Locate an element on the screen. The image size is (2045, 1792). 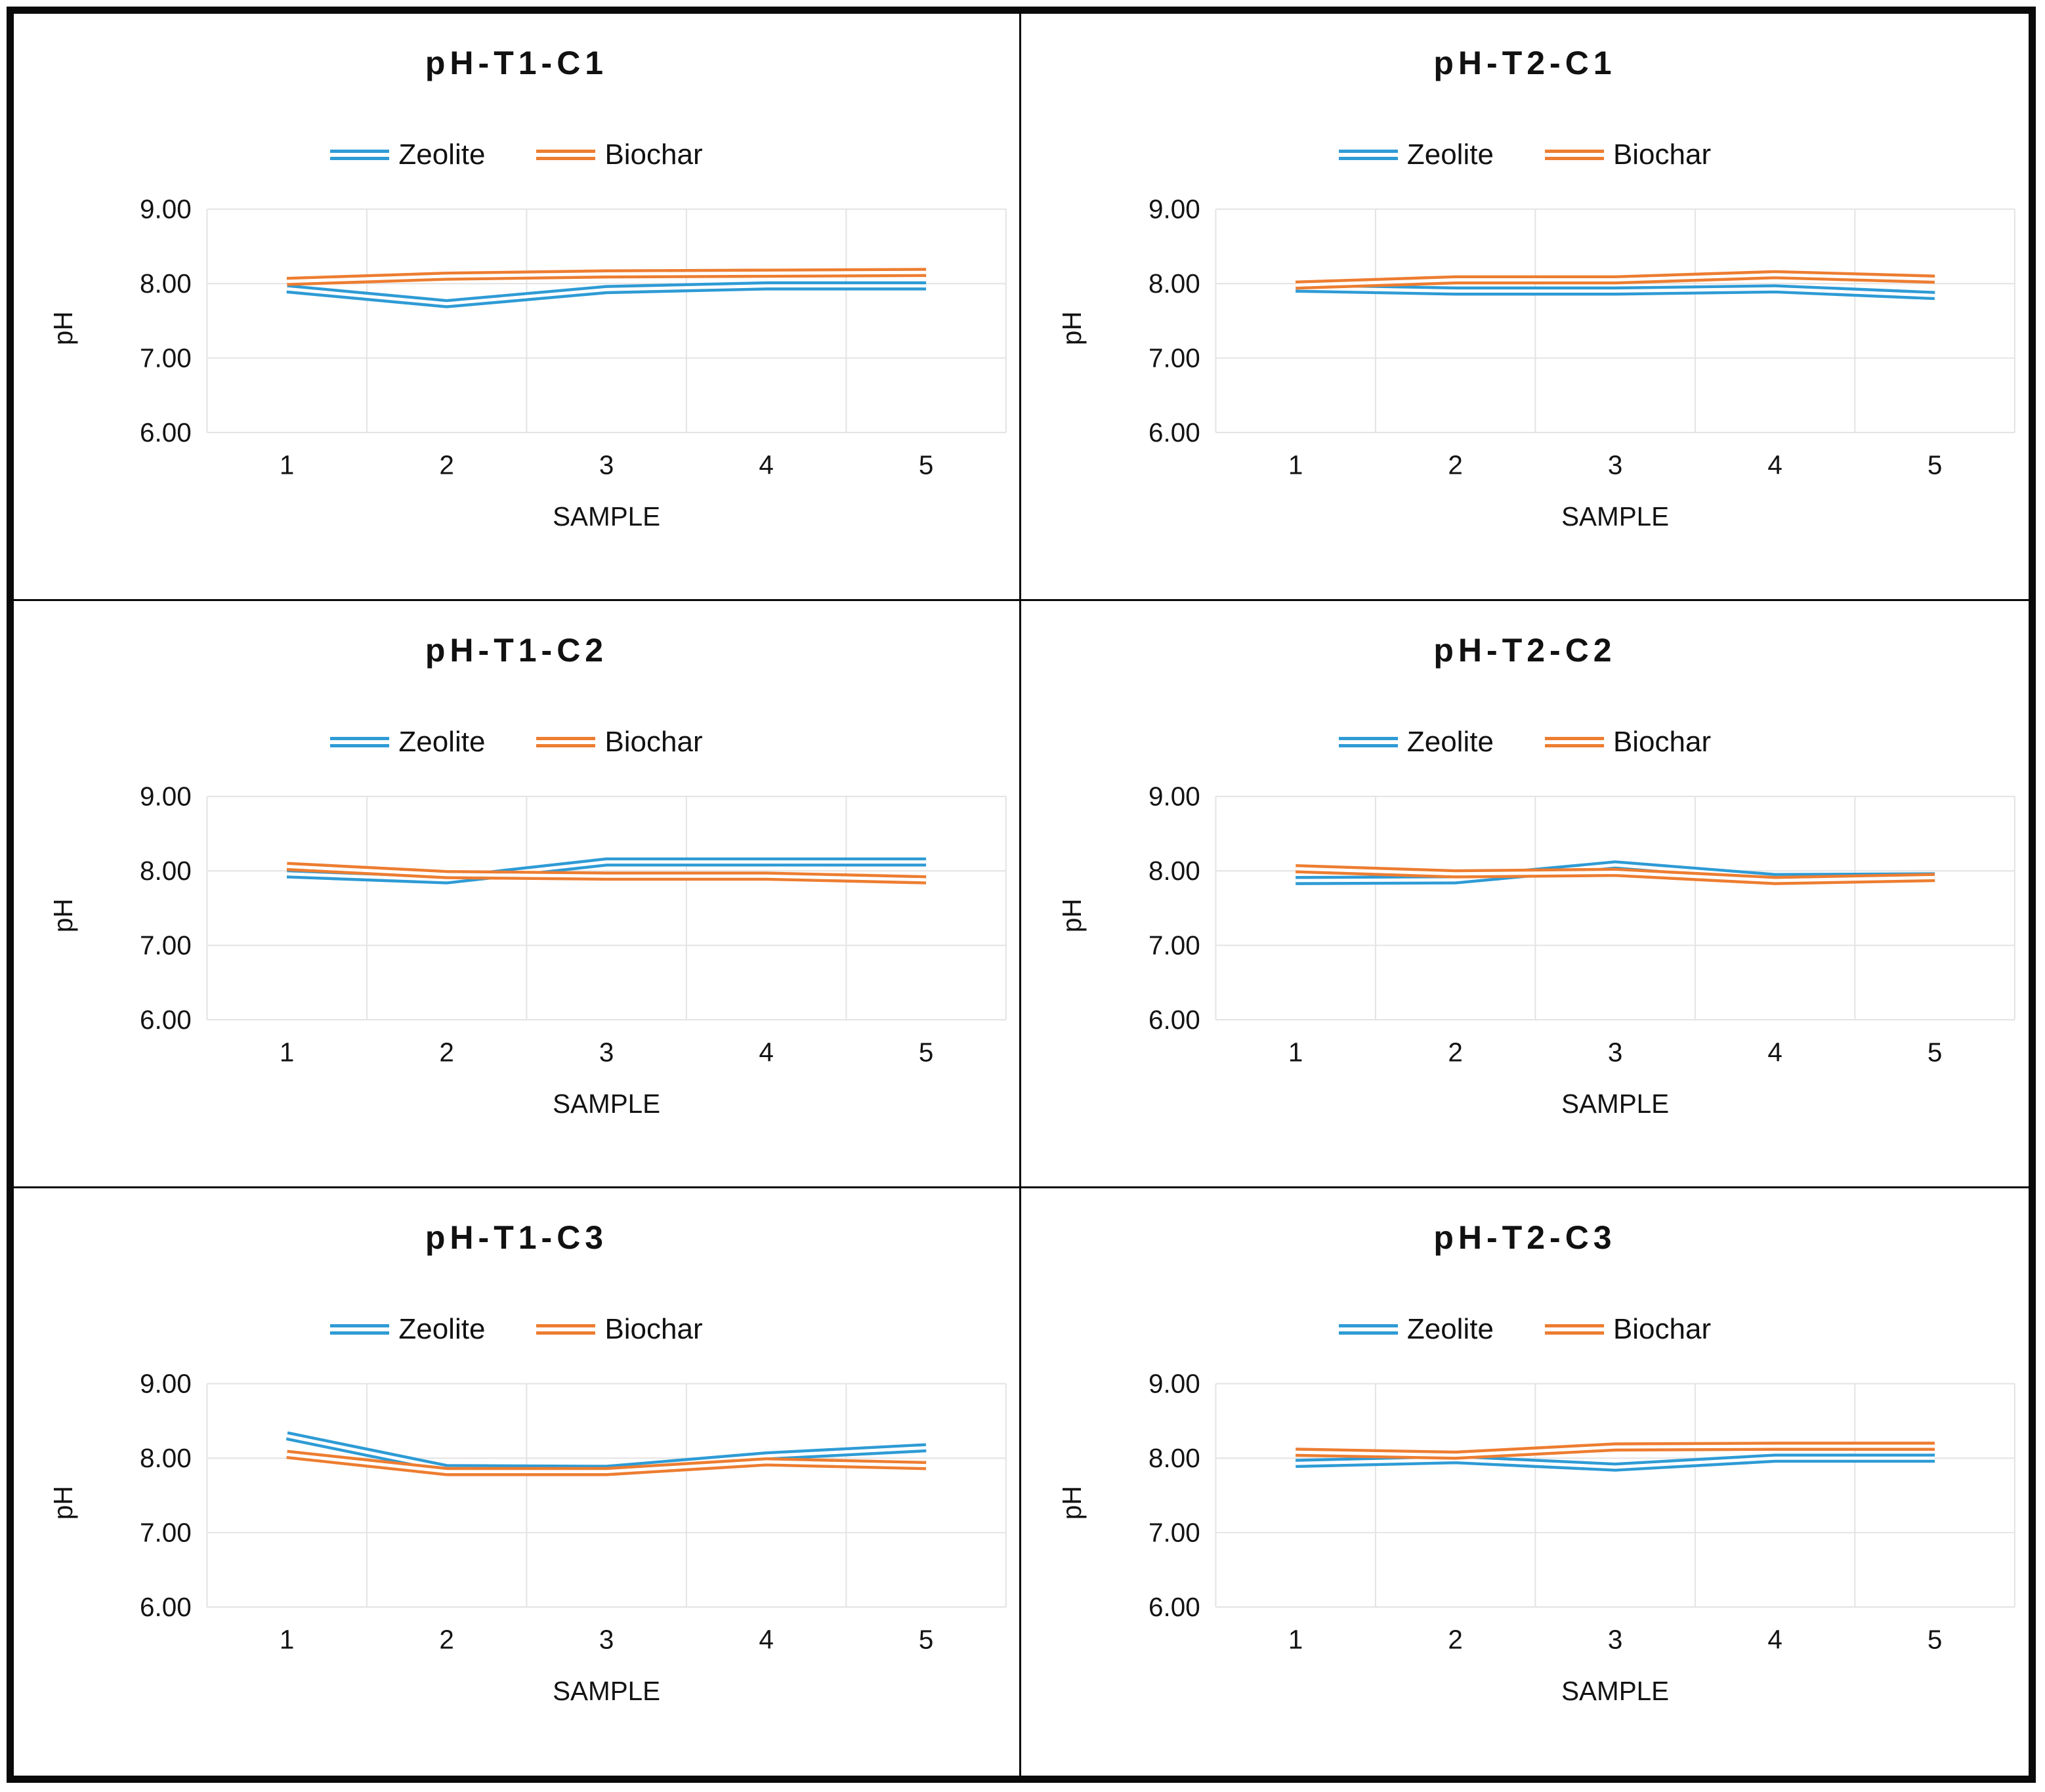
chart-title: pH-T2-C3 is located at coordinates (1525, 1237).